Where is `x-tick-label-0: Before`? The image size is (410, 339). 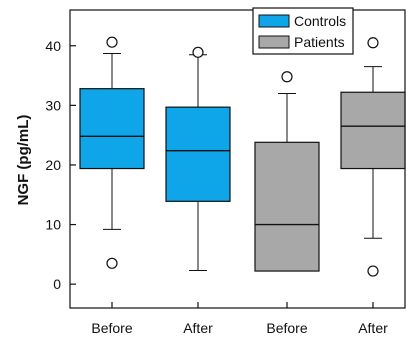
x-tick-label-0: Before is located at coordinates (111, 328).